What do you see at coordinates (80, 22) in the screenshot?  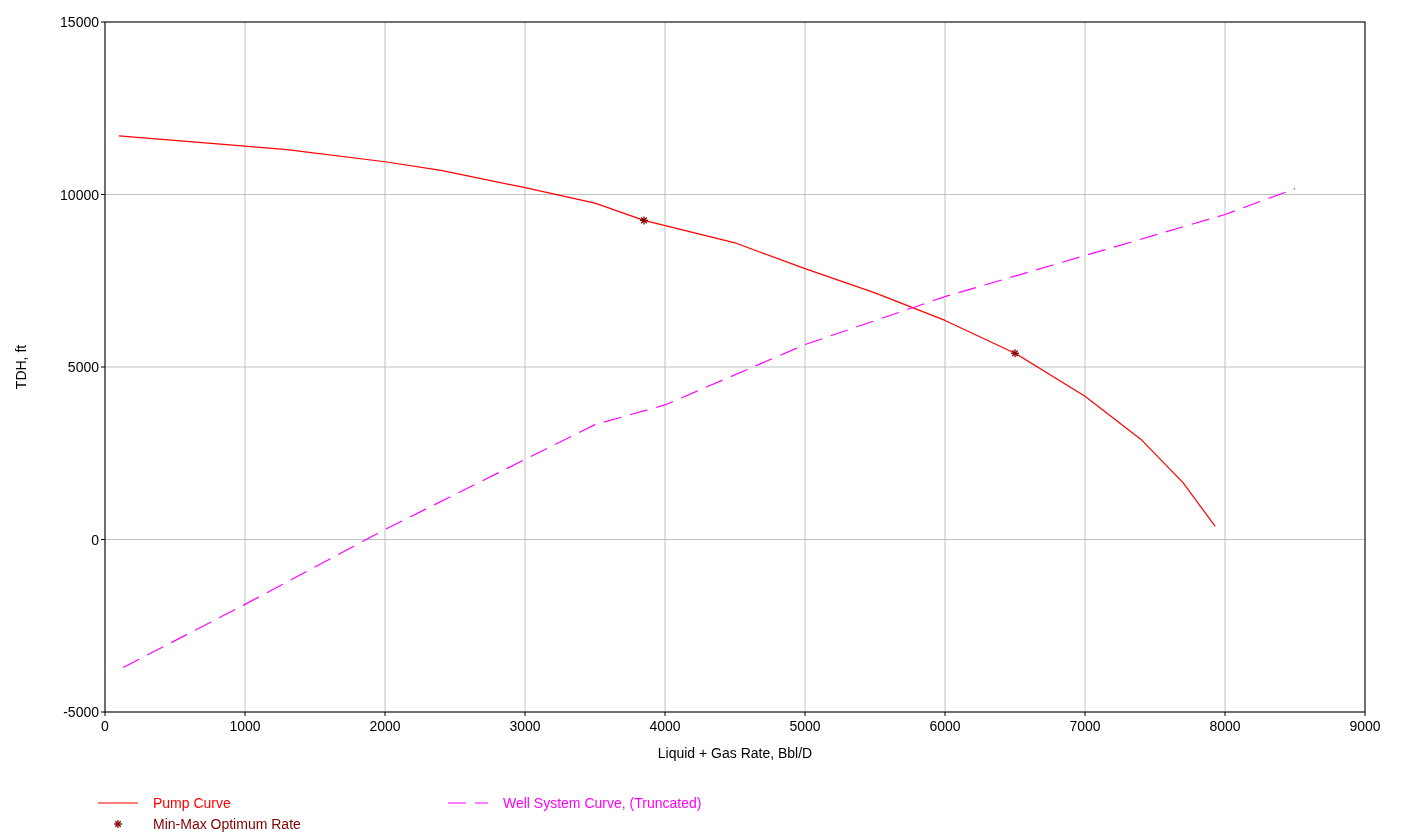 I see `y-tick-label: 15000` at bounding box center [80, 22].